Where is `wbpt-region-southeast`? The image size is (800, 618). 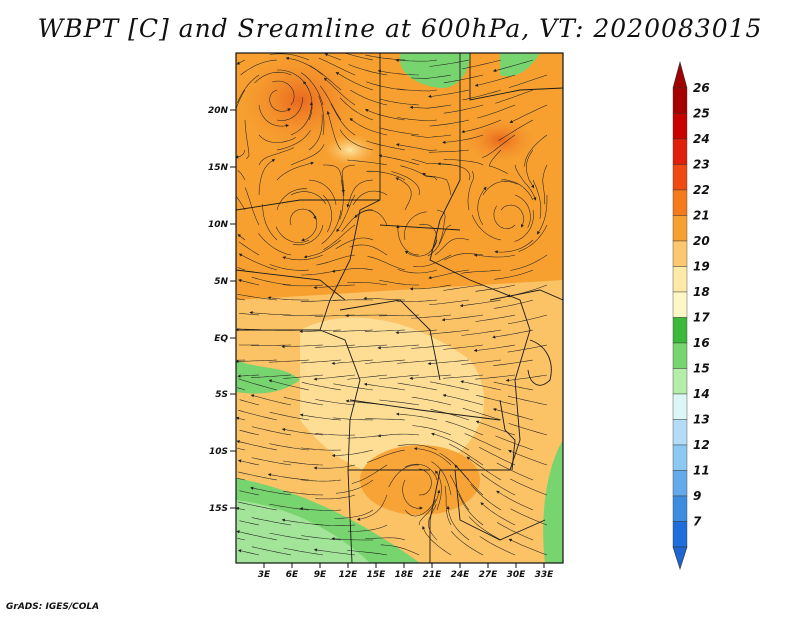 wbpt-region-southeast is located at coordinates (420, 480).